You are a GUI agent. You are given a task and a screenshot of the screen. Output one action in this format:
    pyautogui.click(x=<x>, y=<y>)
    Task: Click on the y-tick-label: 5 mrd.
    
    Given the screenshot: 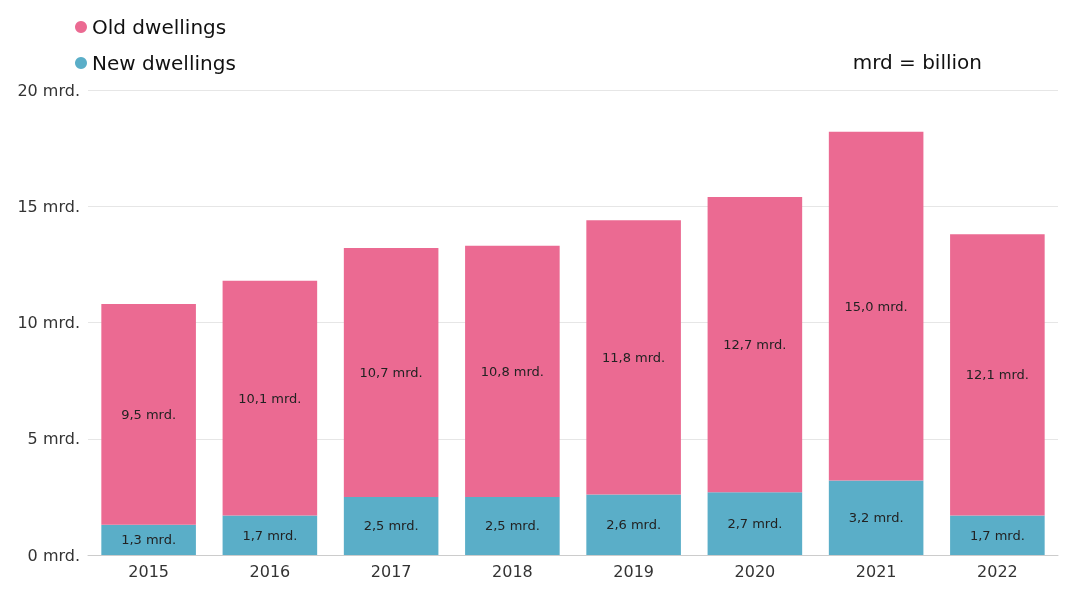 What is the action you would take?
    pyautogui.click(x=53, y=439)
    